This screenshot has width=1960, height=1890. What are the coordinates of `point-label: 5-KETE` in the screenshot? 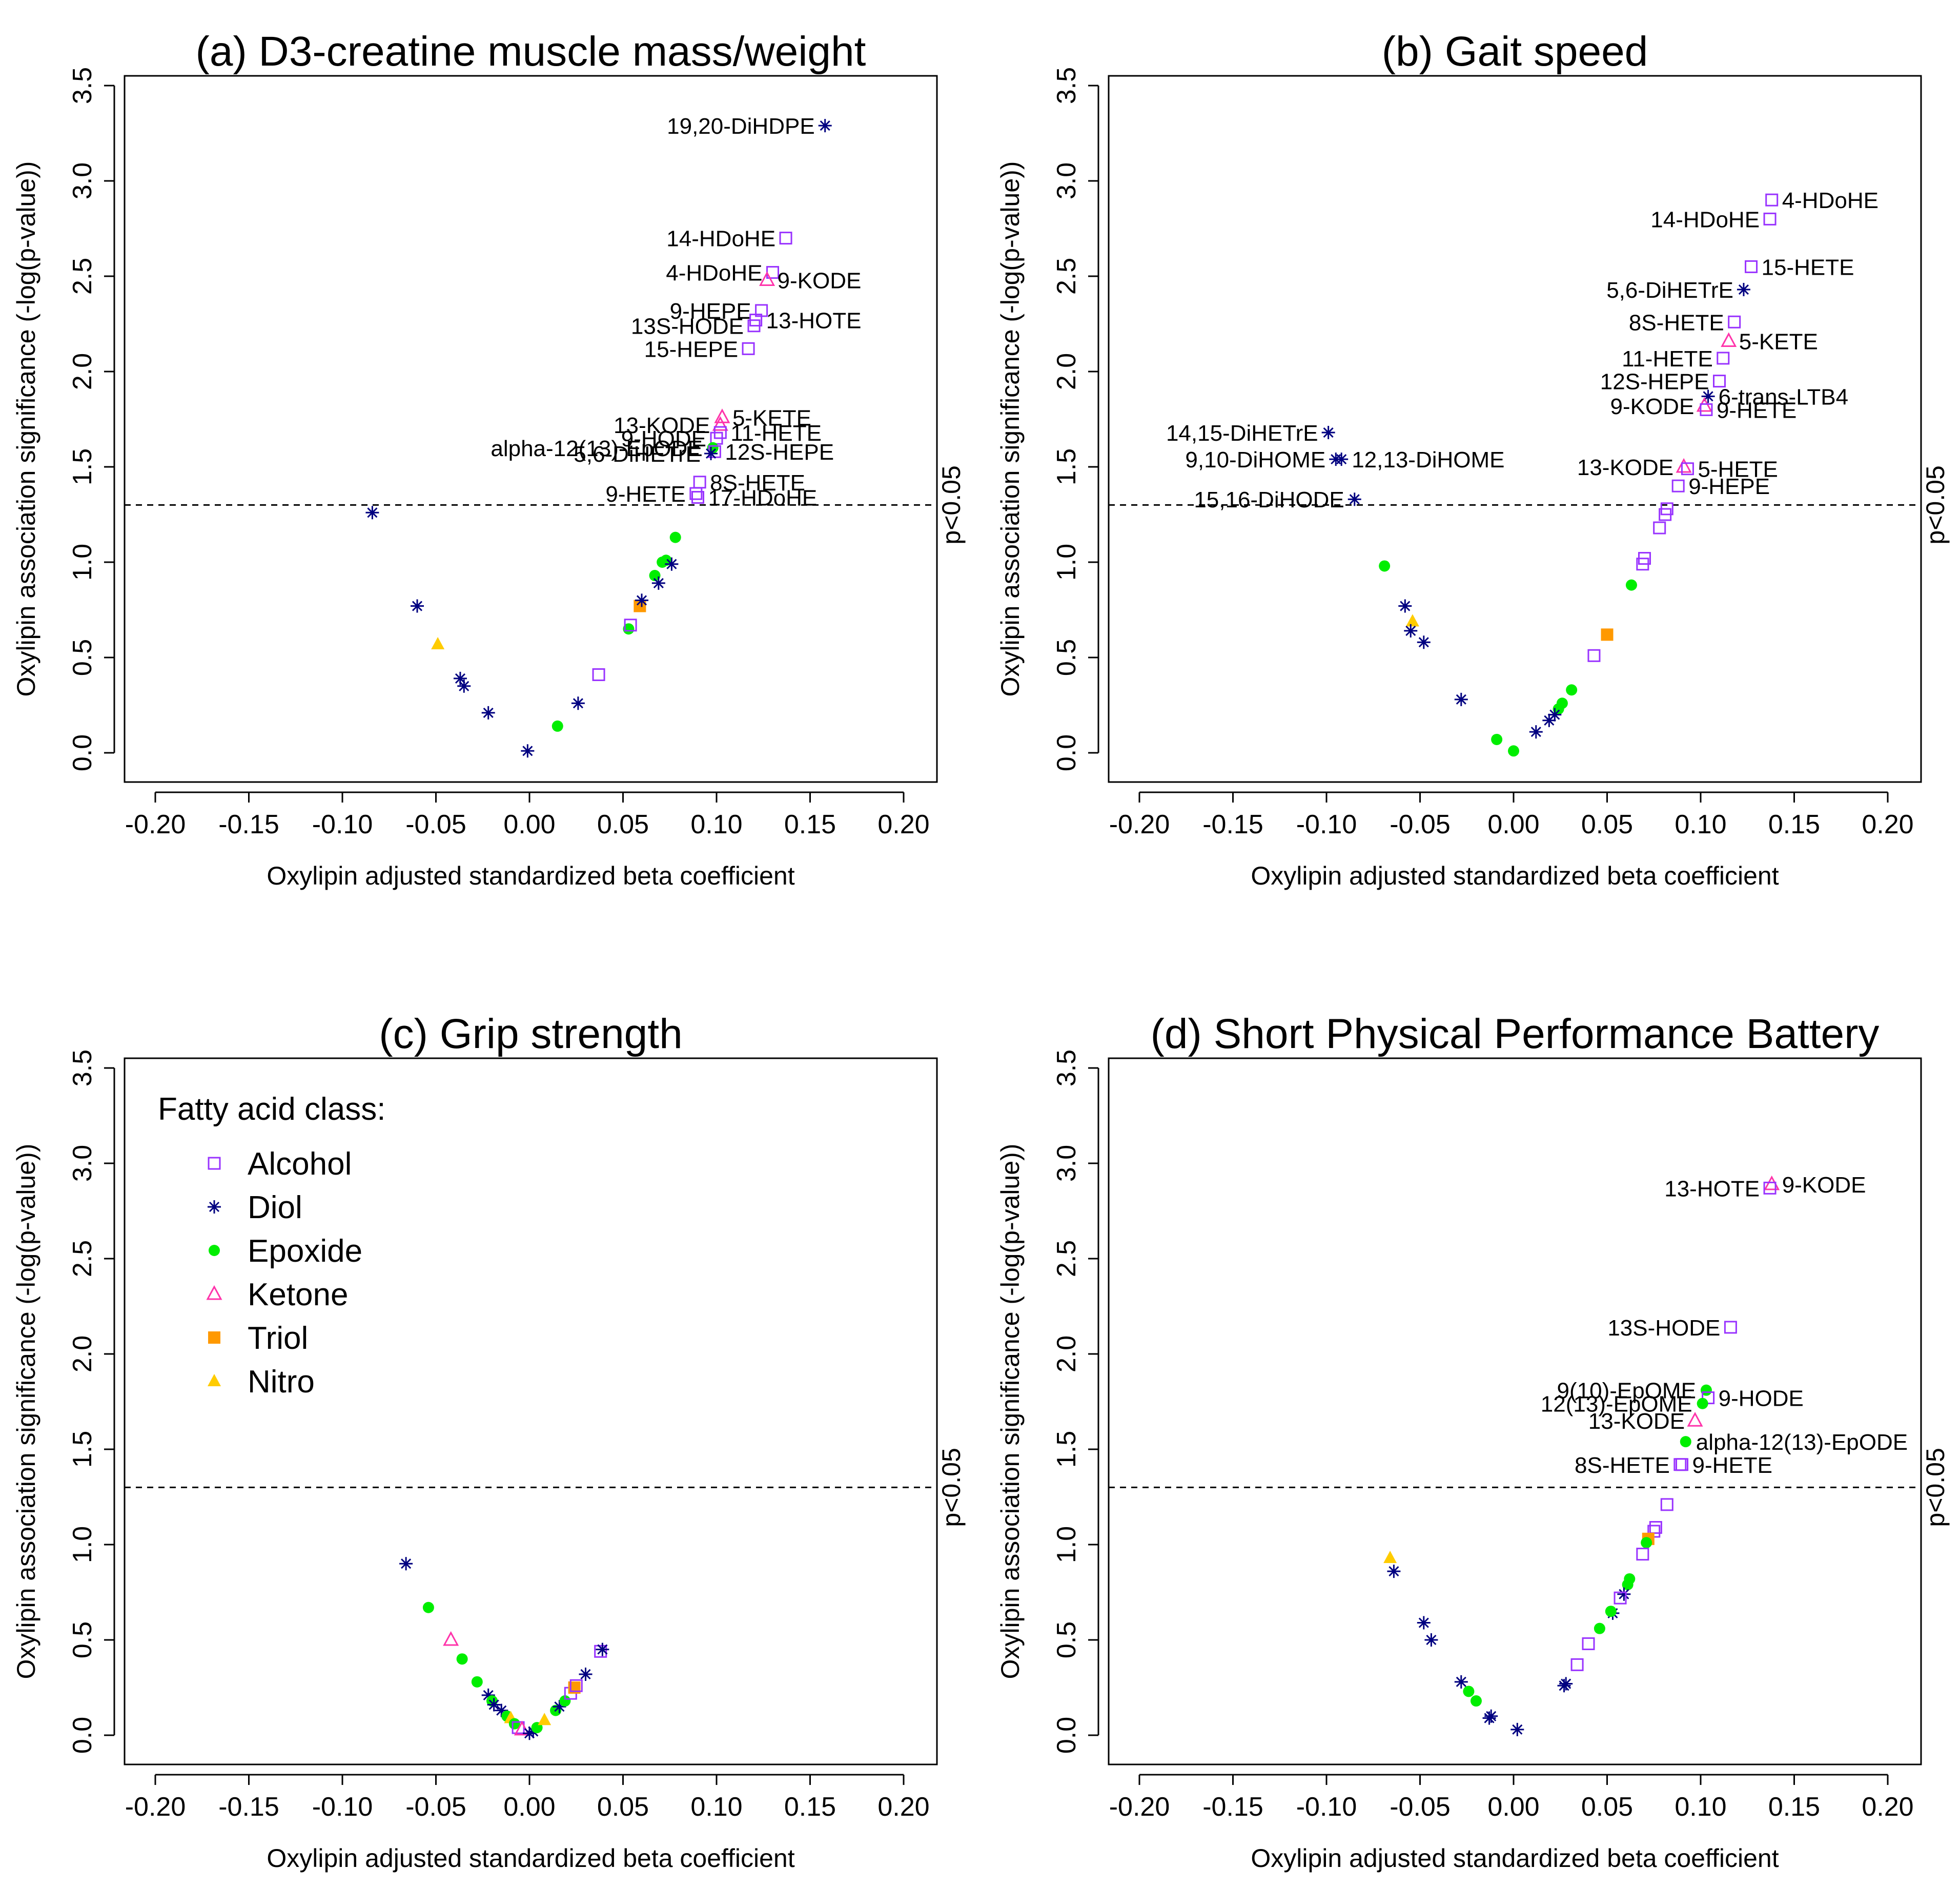 It's located at (771, 417).